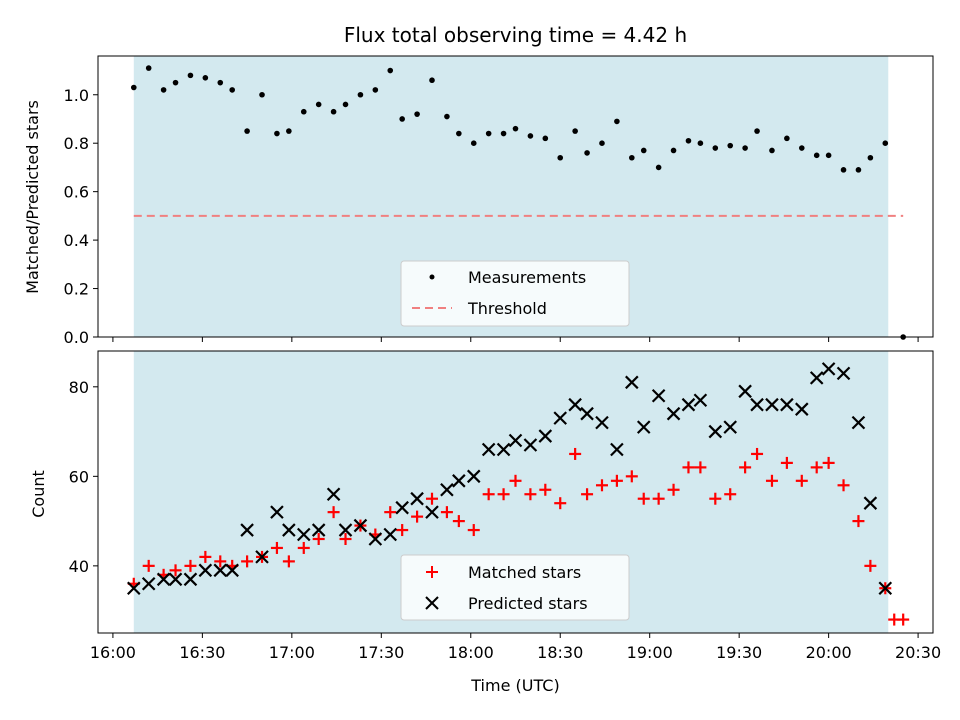 The width and height of the screenshot is (960, 720). I want to click on count-y-tick-label: 40, so click(79, 566).